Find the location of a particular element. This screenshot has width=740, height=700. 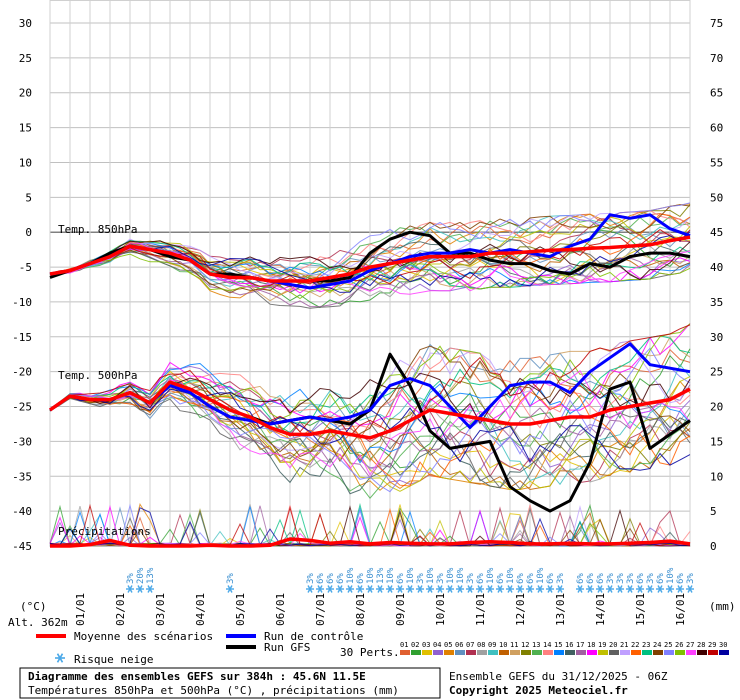

copyright-label: Copyright 2025 Meteociel.fr is located at coordinates (538, 690).